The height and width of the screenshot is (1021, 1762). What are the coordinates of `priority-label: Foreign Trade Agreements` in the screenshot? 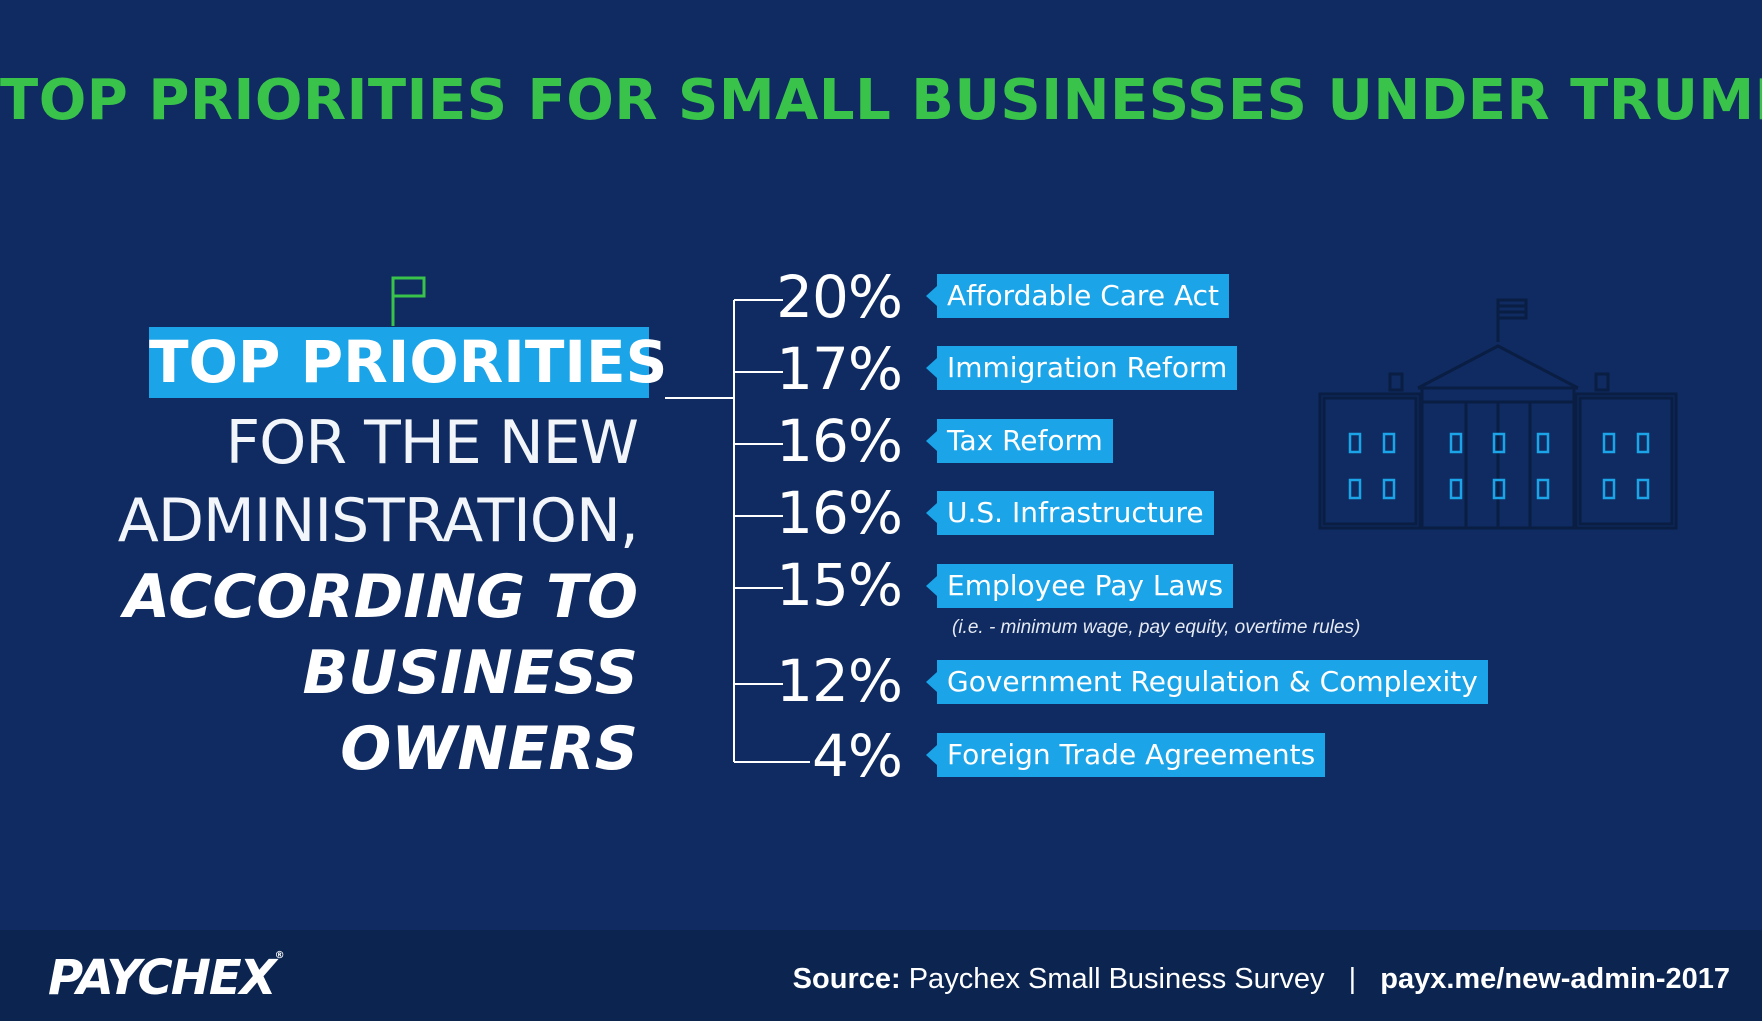 It's located at (1125, 755).